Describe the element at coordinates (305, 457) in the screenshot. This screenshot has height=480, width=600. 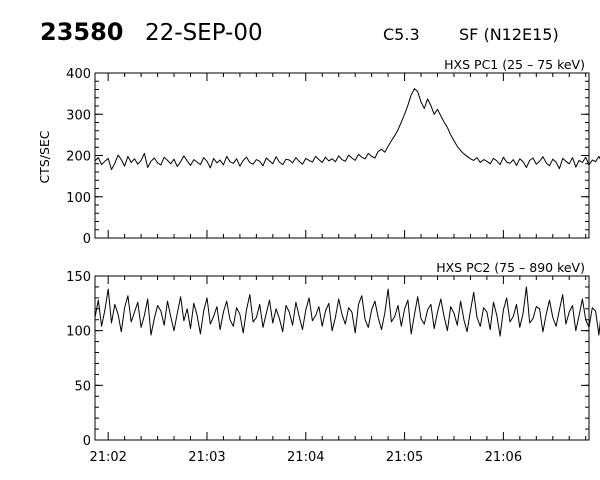
I see `x-tick-label: 21:04` at that location.